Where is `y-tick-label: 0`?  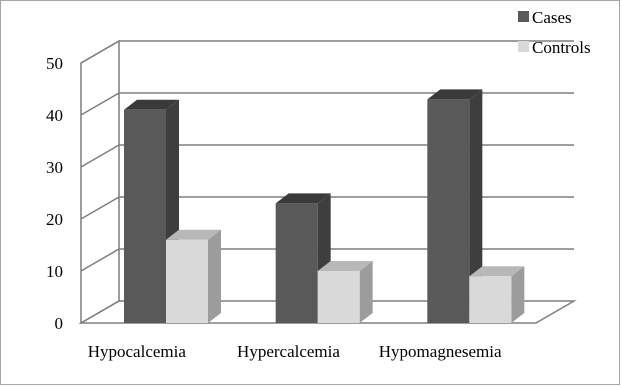 y-tick-label: 0 is located at coordinates (59, 323).